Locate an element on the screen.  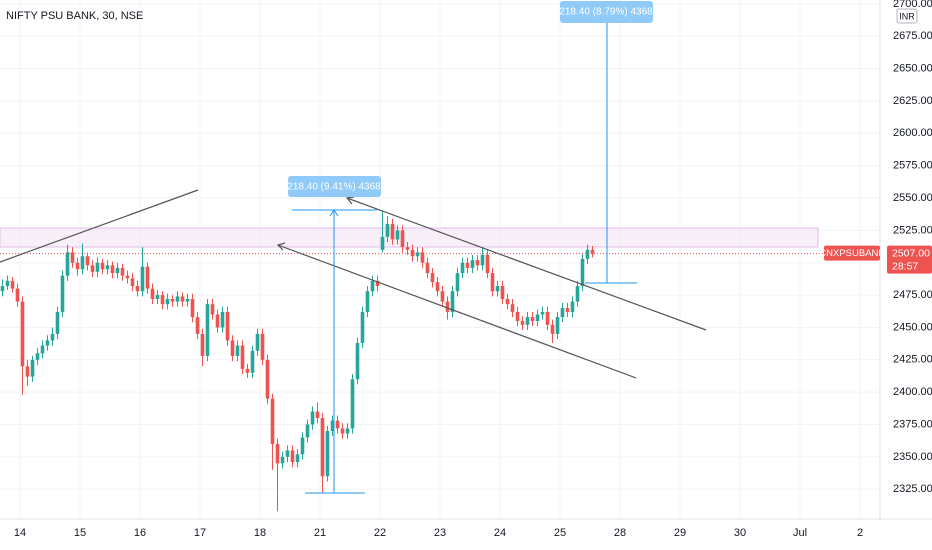
chart-title: NIFTY PSU BANK, 30, NSE is located at coordinates (74, 16).